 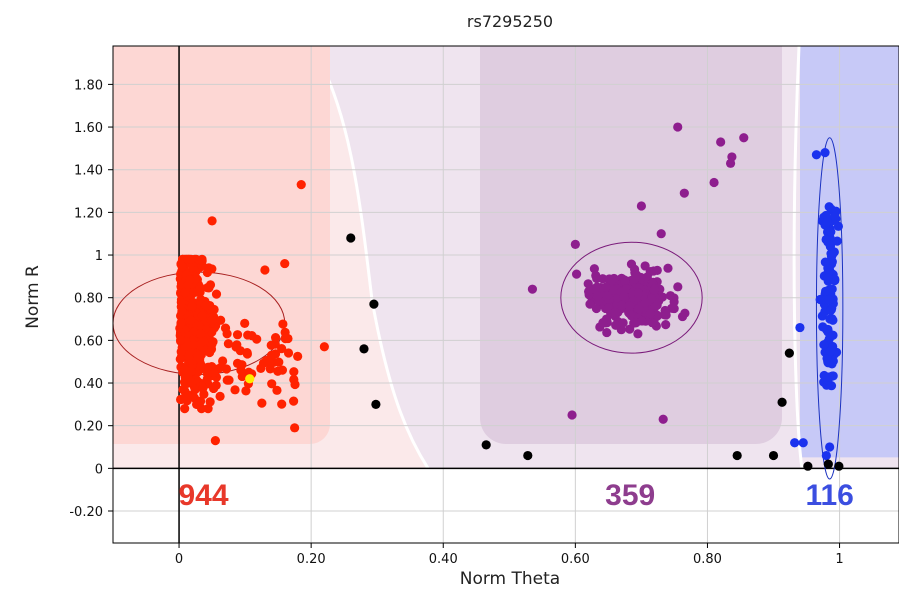 What do you see at coordinates (506, 505) in the screenshot?
I see `plot-lower-background` at bounding box center [506, 505].